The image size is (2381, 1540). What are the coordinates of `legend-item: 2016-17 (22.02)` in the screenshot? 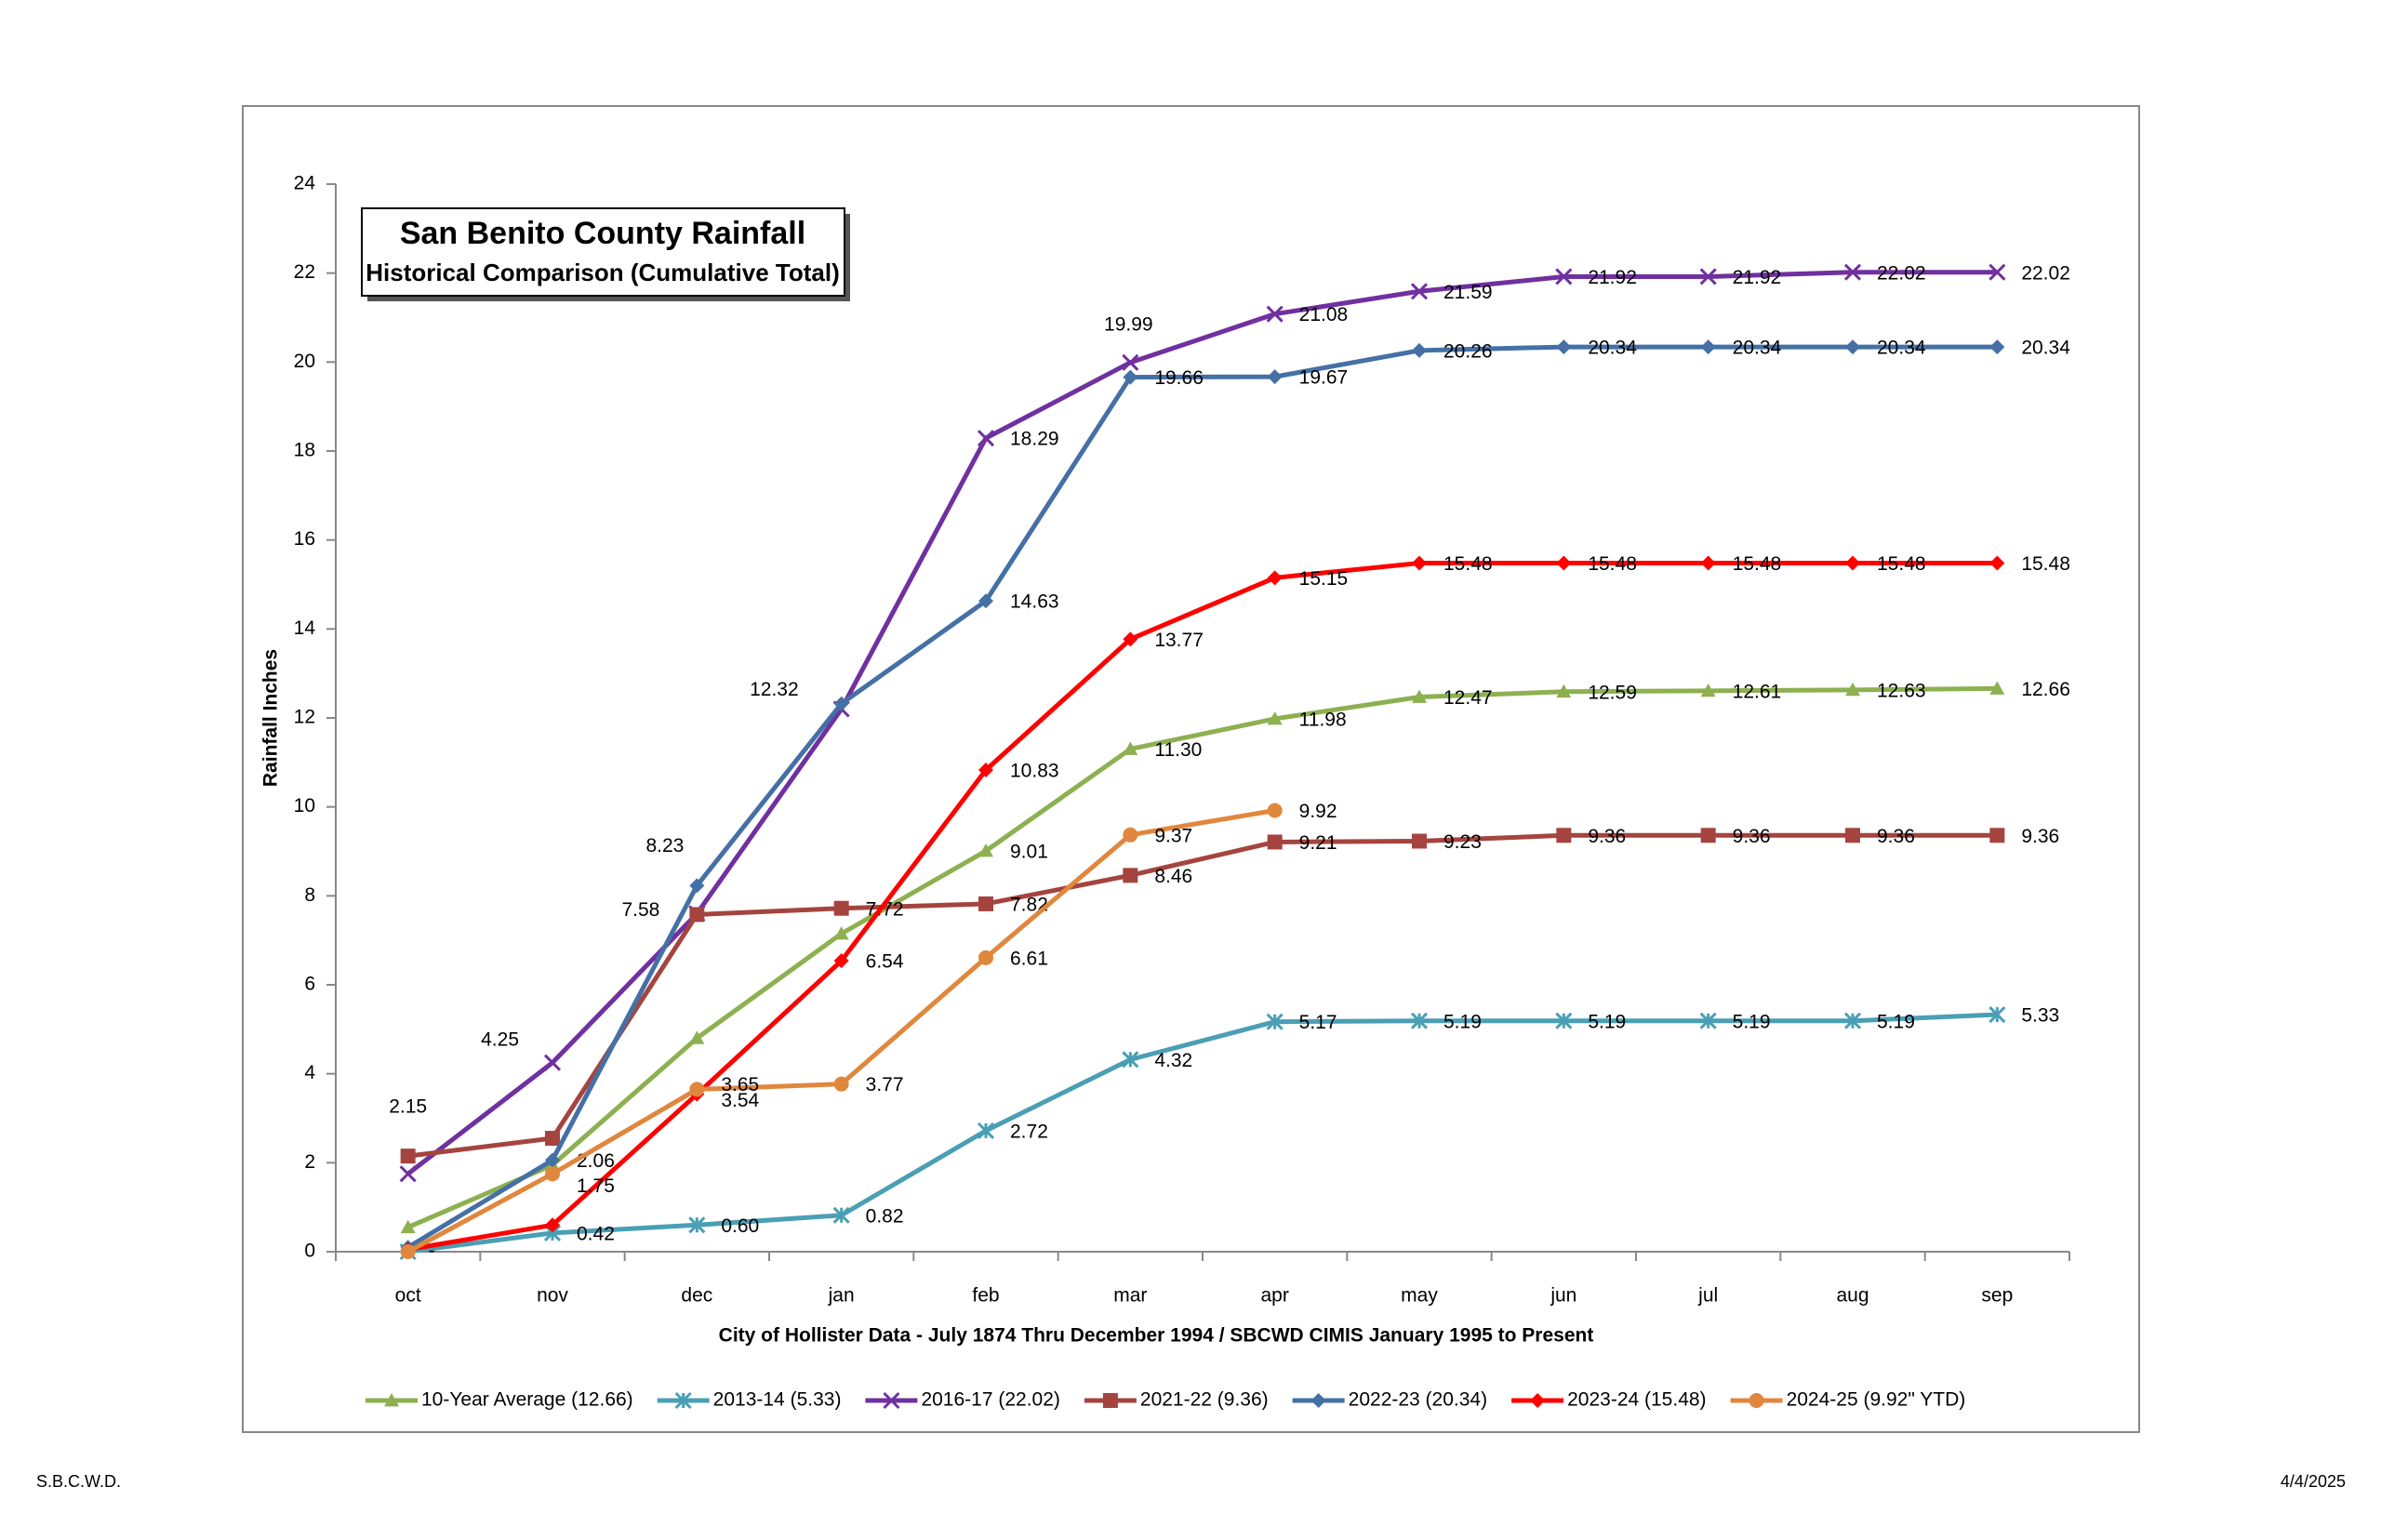 It's located at (962, 1400).